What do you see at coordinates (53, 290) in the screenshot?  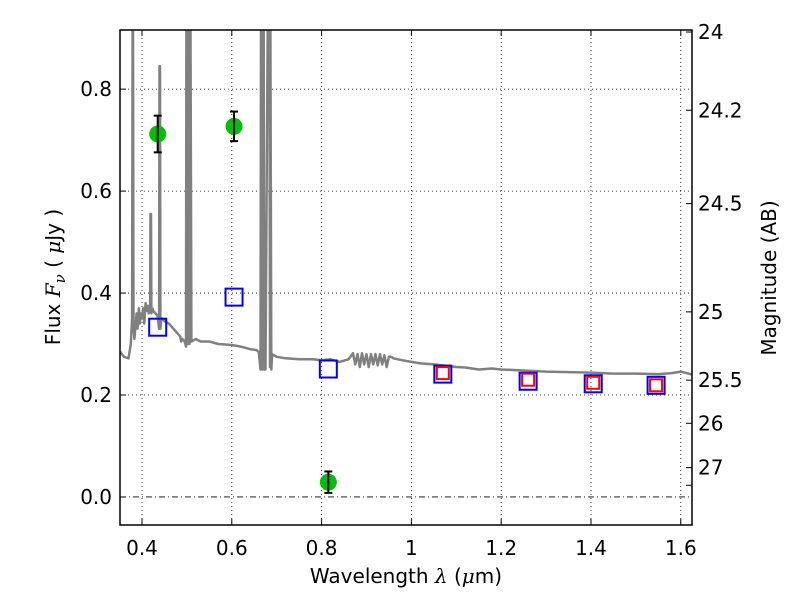 I see `y-label-part-f: F` at bounding box center [53, 290].